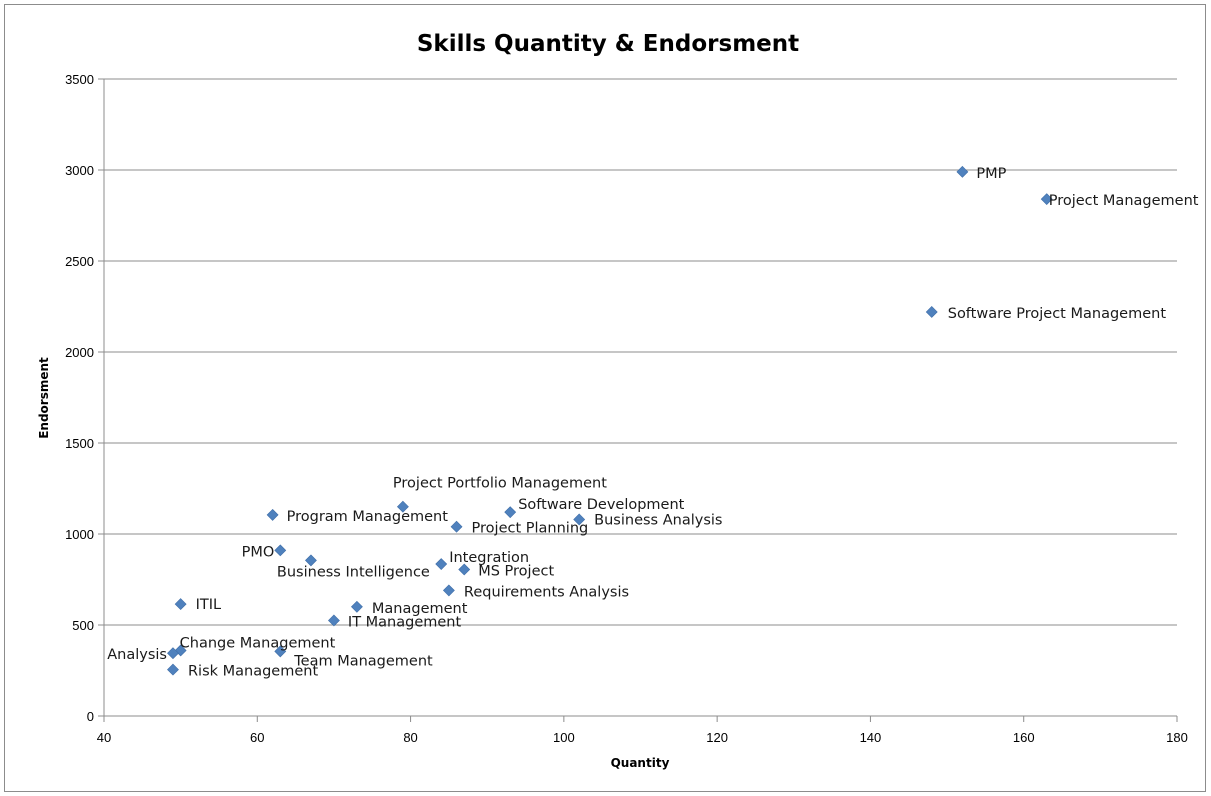 The height and width of the screenshot is (796, 1211). I want to click on data-label: Analysis, so click(137, 655).